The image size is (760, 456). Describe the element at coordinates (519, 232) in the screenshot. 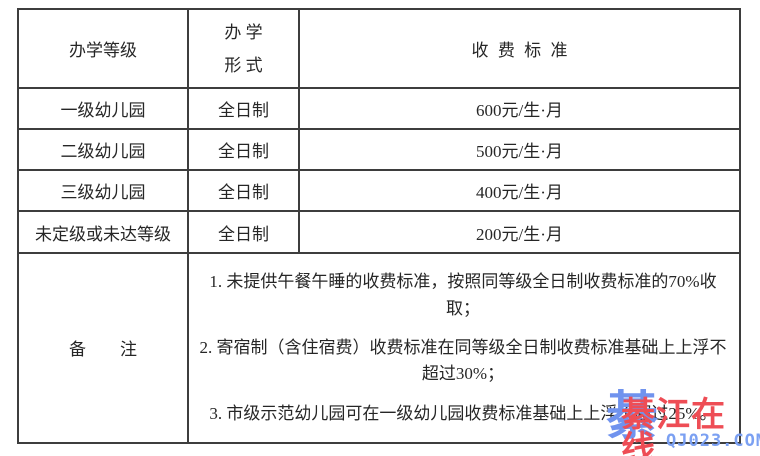

I see `fee-cell: 200元/生·月` at that location.